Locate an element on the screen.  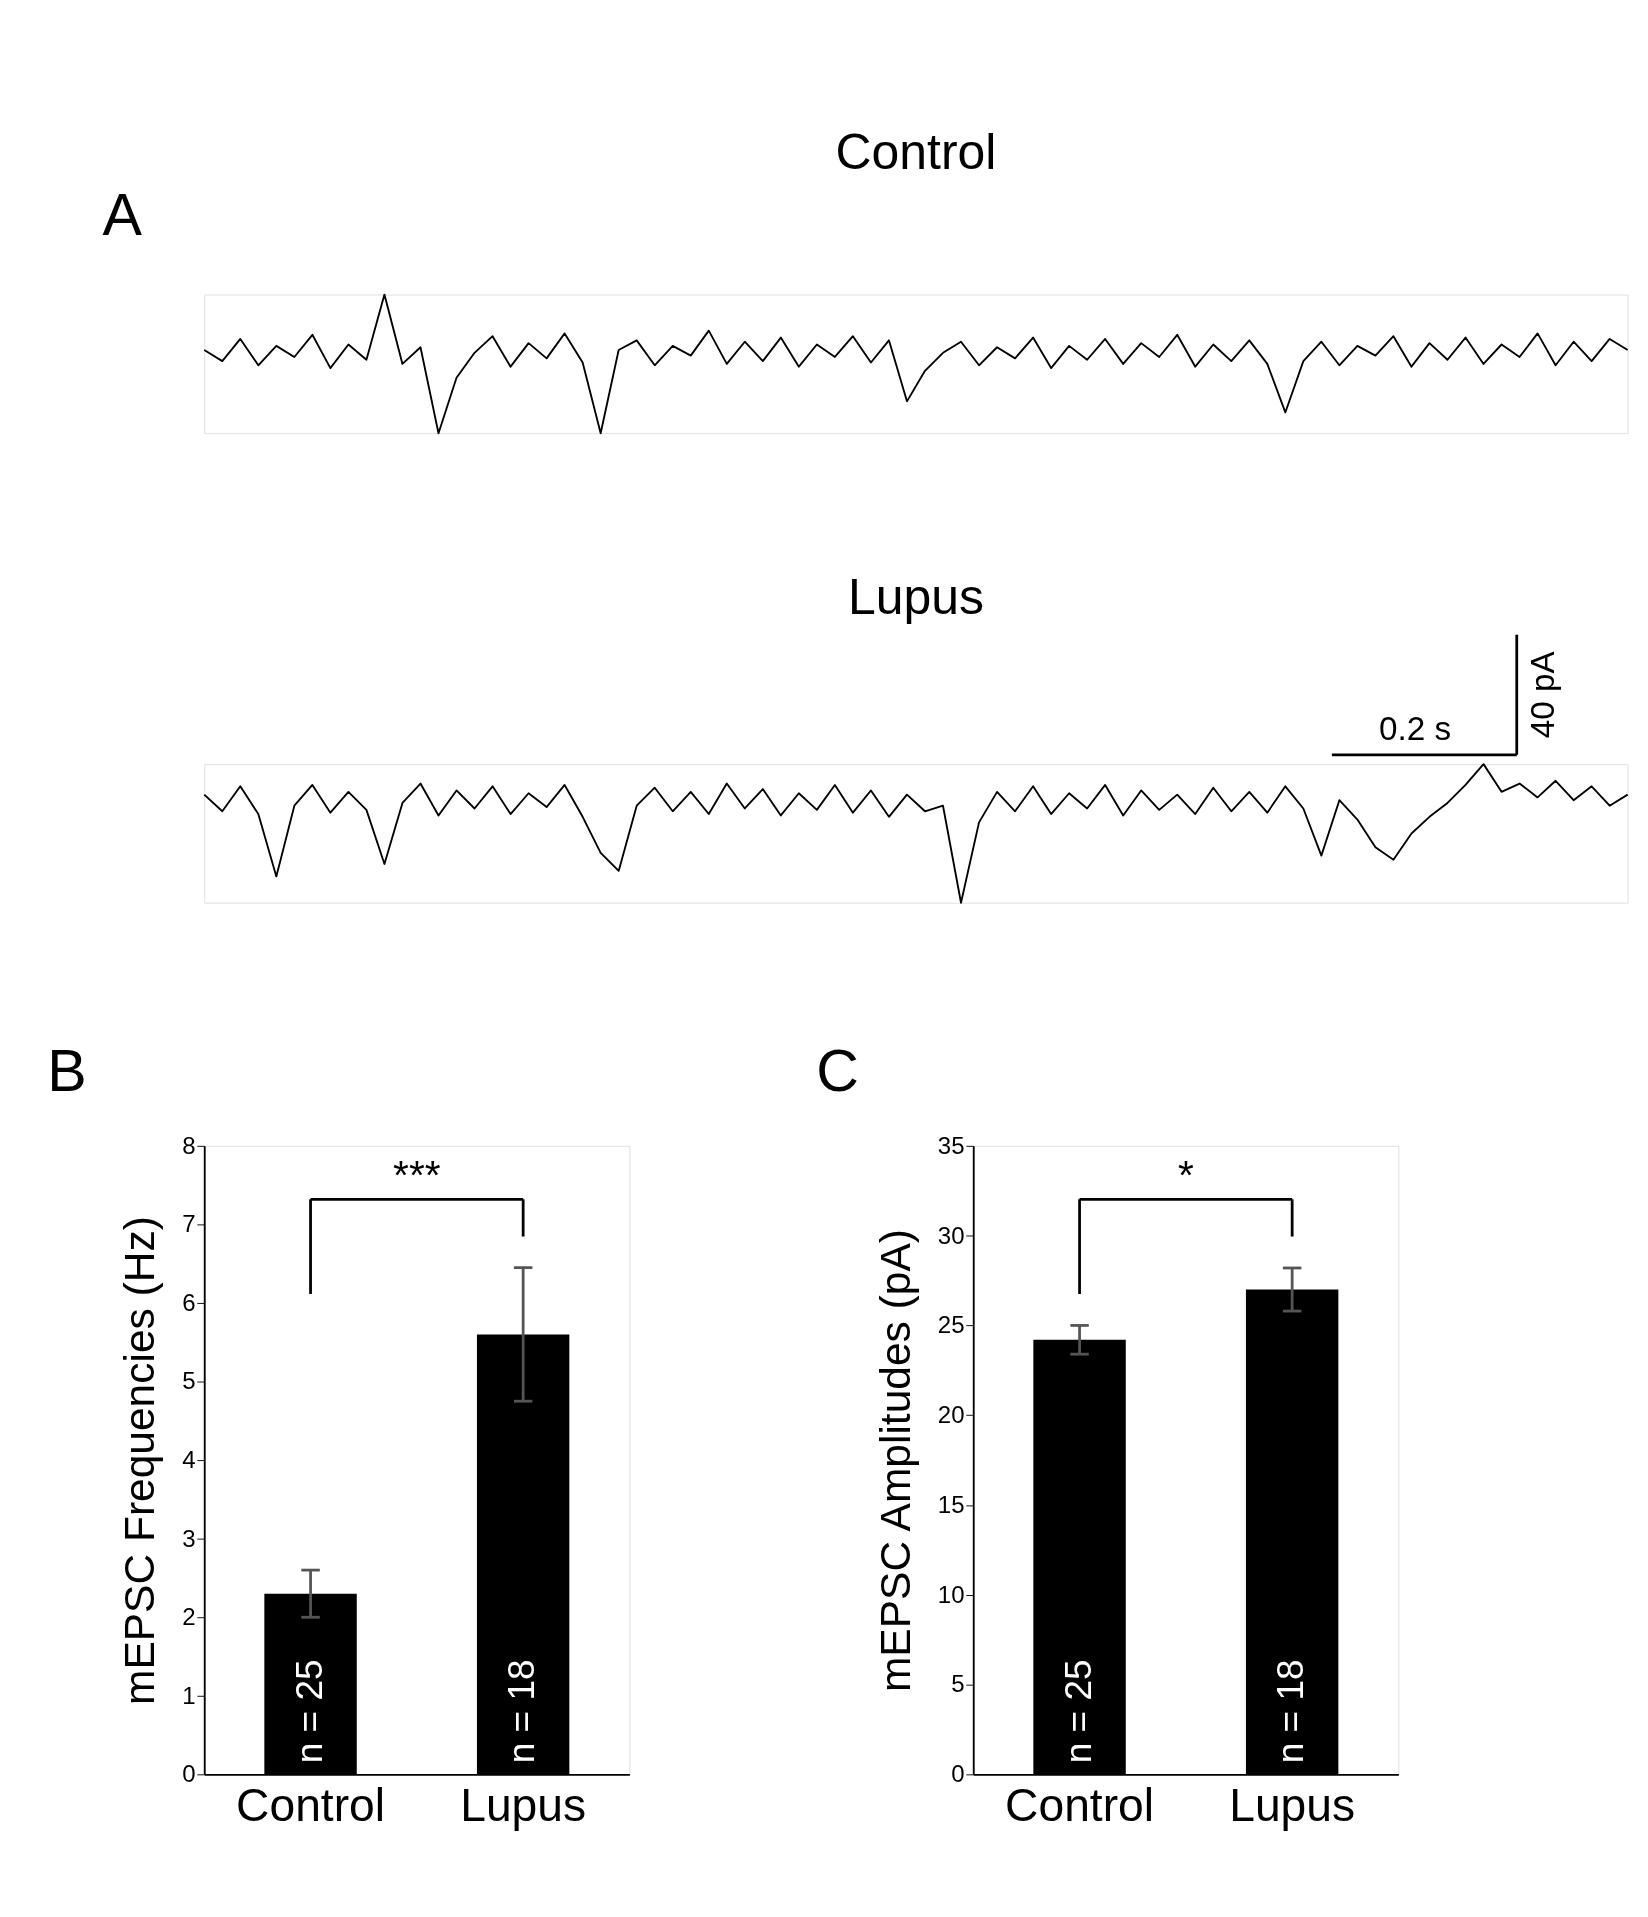
y-tick-label: 20 is located at coordinates (951, 1415).